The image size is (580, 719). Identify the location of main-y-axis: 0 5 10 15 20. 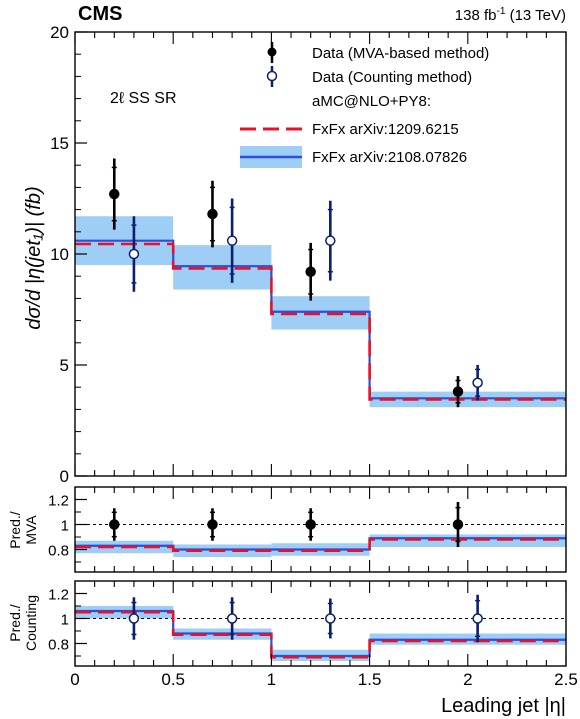
(68, 254).